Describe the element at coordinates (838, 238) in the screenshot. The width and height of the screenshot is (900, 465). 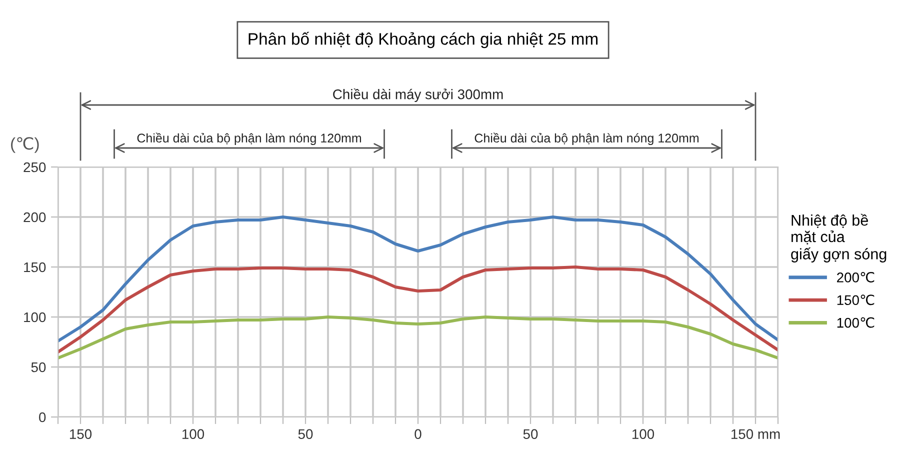
I see `legend-title: Nhiệt độ bề mặt của giấy gợn sóng` at that location.